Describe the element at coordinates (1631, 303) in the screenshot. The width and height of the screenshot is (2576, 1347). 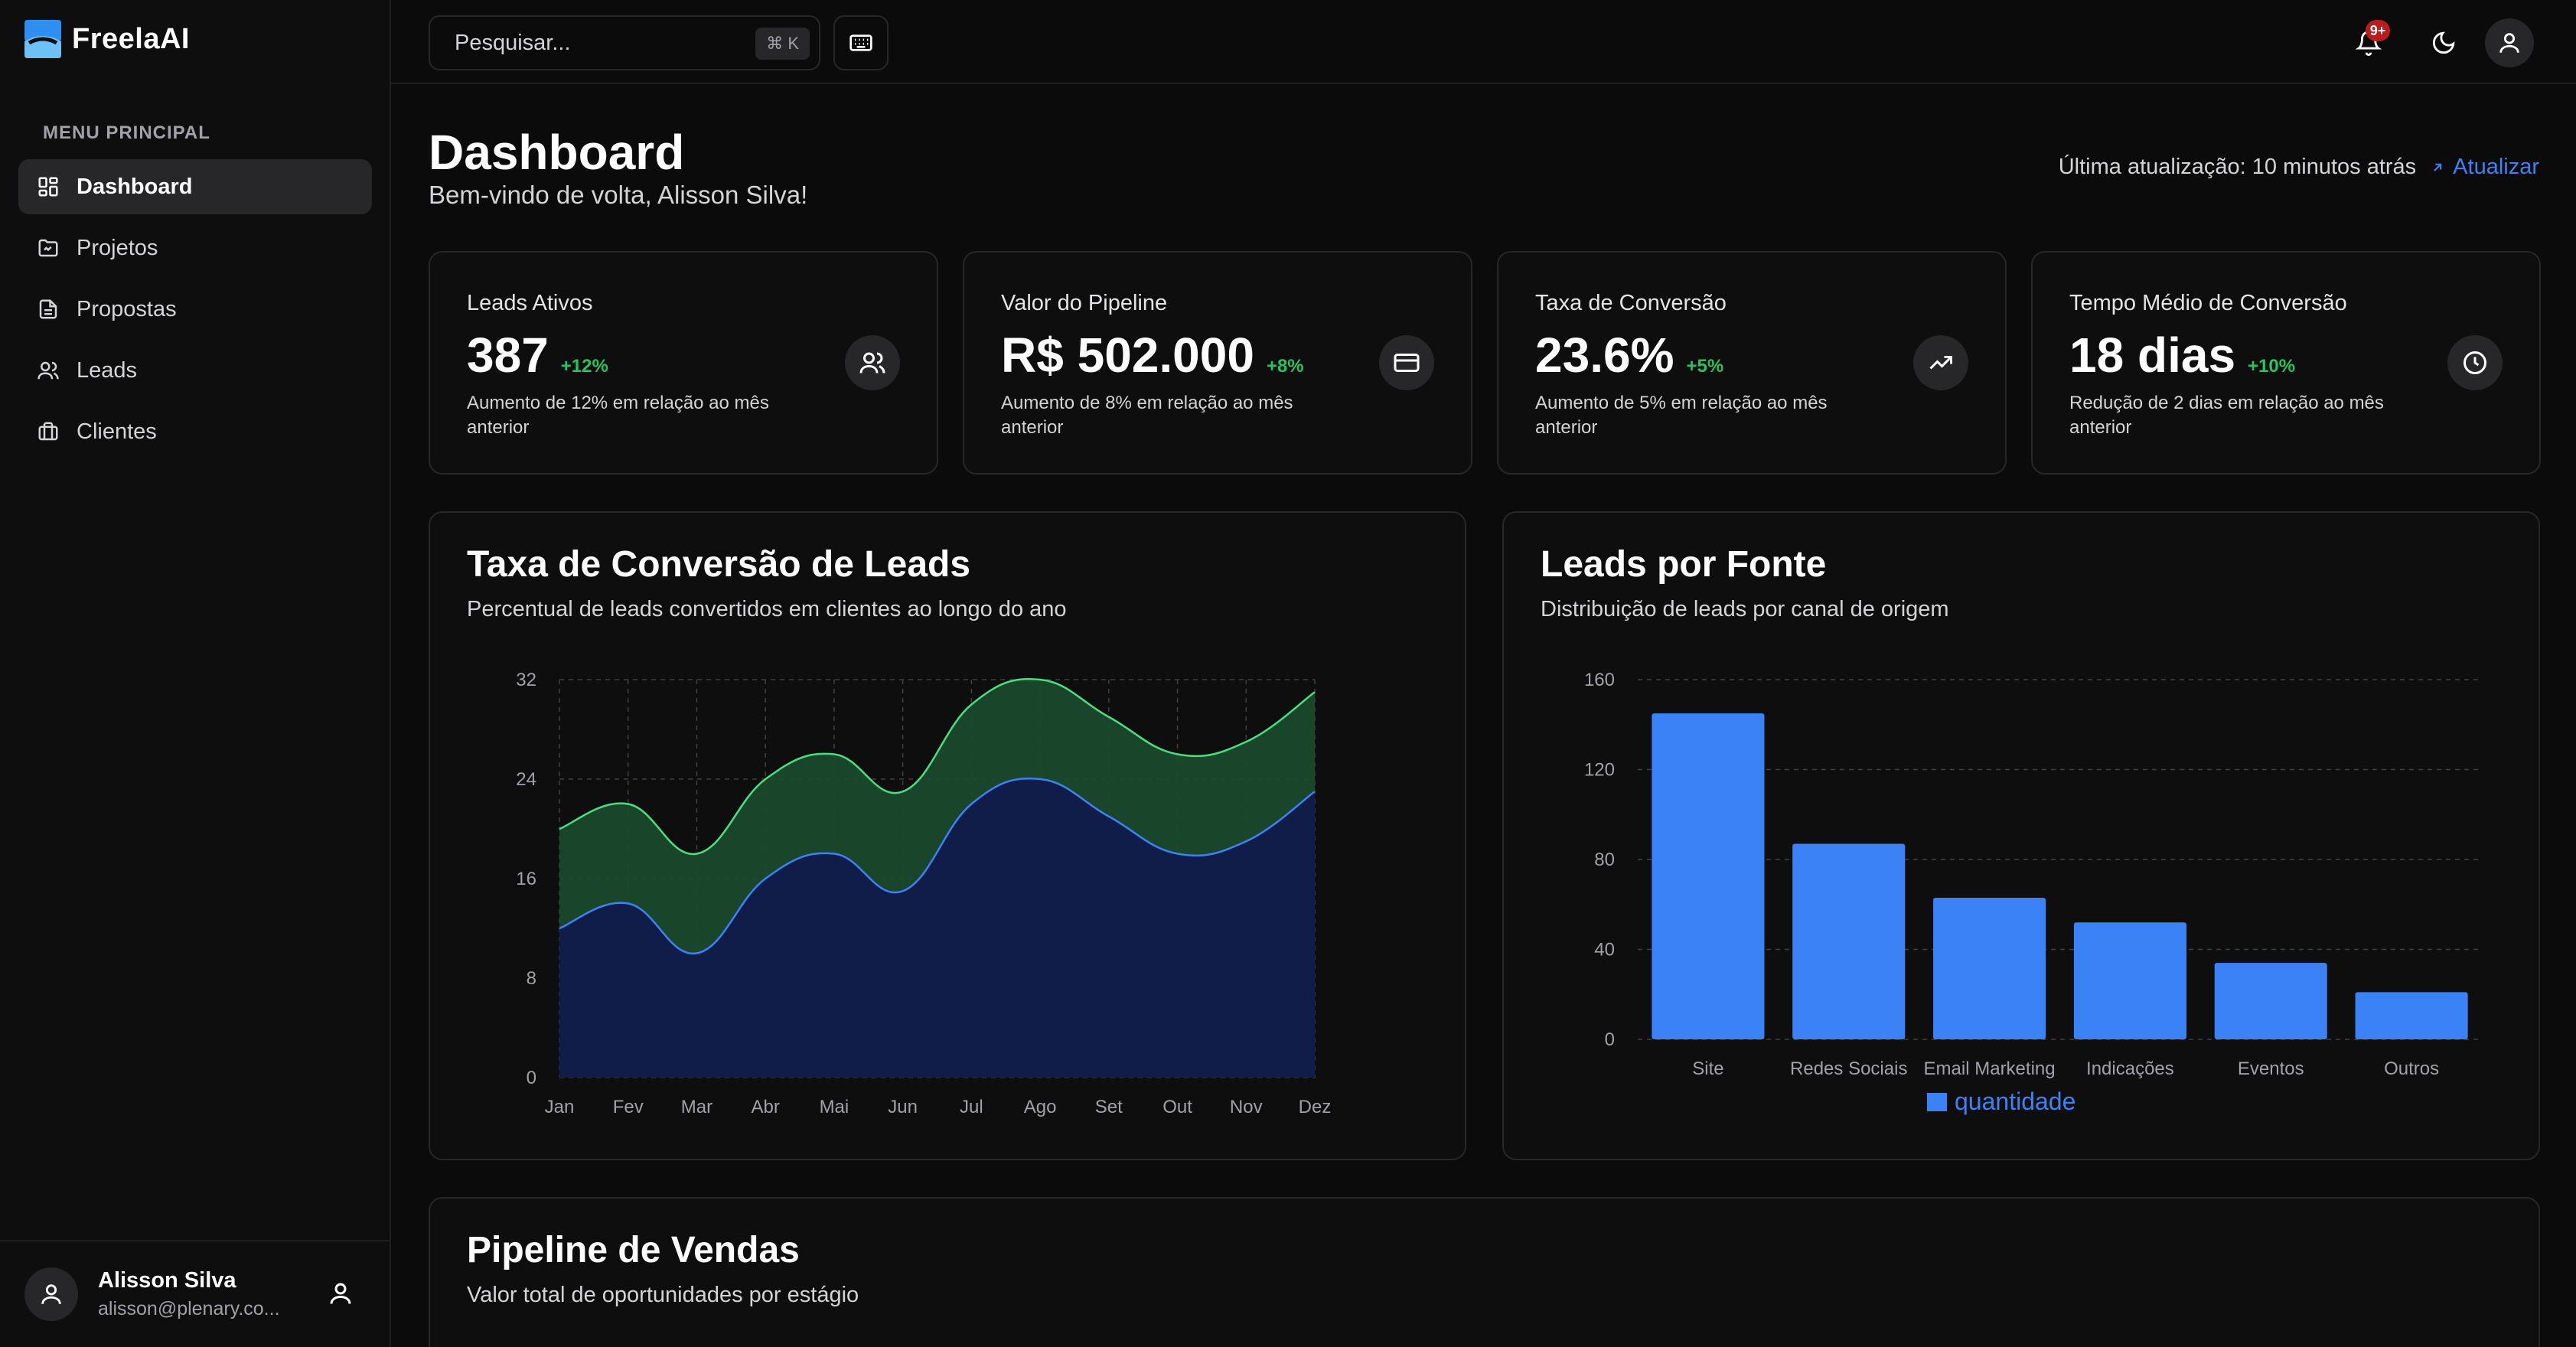
I see `stat-label: Taxa de Conversão` at that location.